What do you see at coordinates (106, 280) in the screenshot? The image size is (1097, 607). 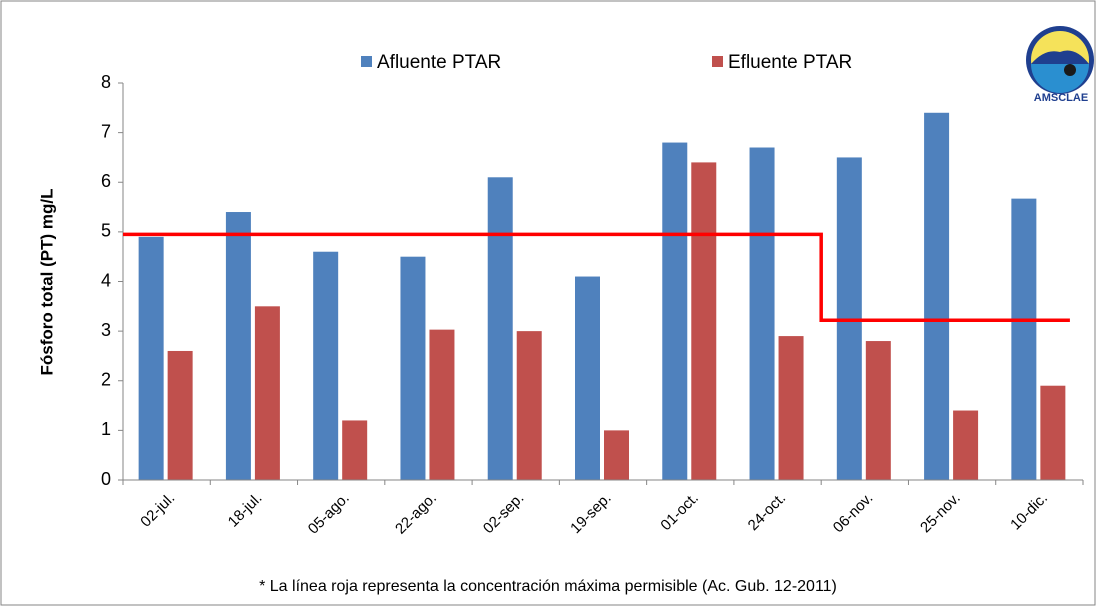 I see `y-tick-label: 4` at bounding box center [106, 280].